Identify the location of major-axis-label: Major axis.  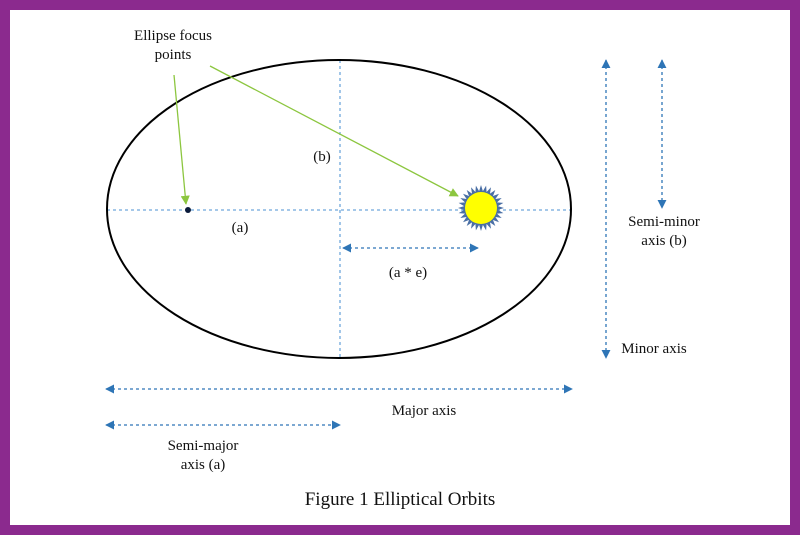
(424, 411).